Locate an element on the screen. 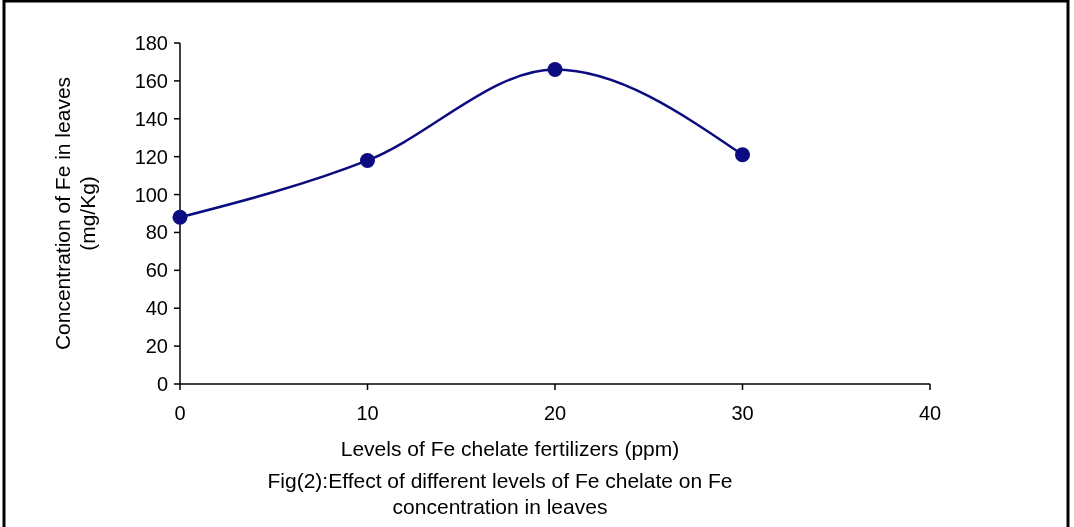 The height and width of the screenshot is (527, 1074). x-tick-label: 40 is located at coordinates (930, 413).